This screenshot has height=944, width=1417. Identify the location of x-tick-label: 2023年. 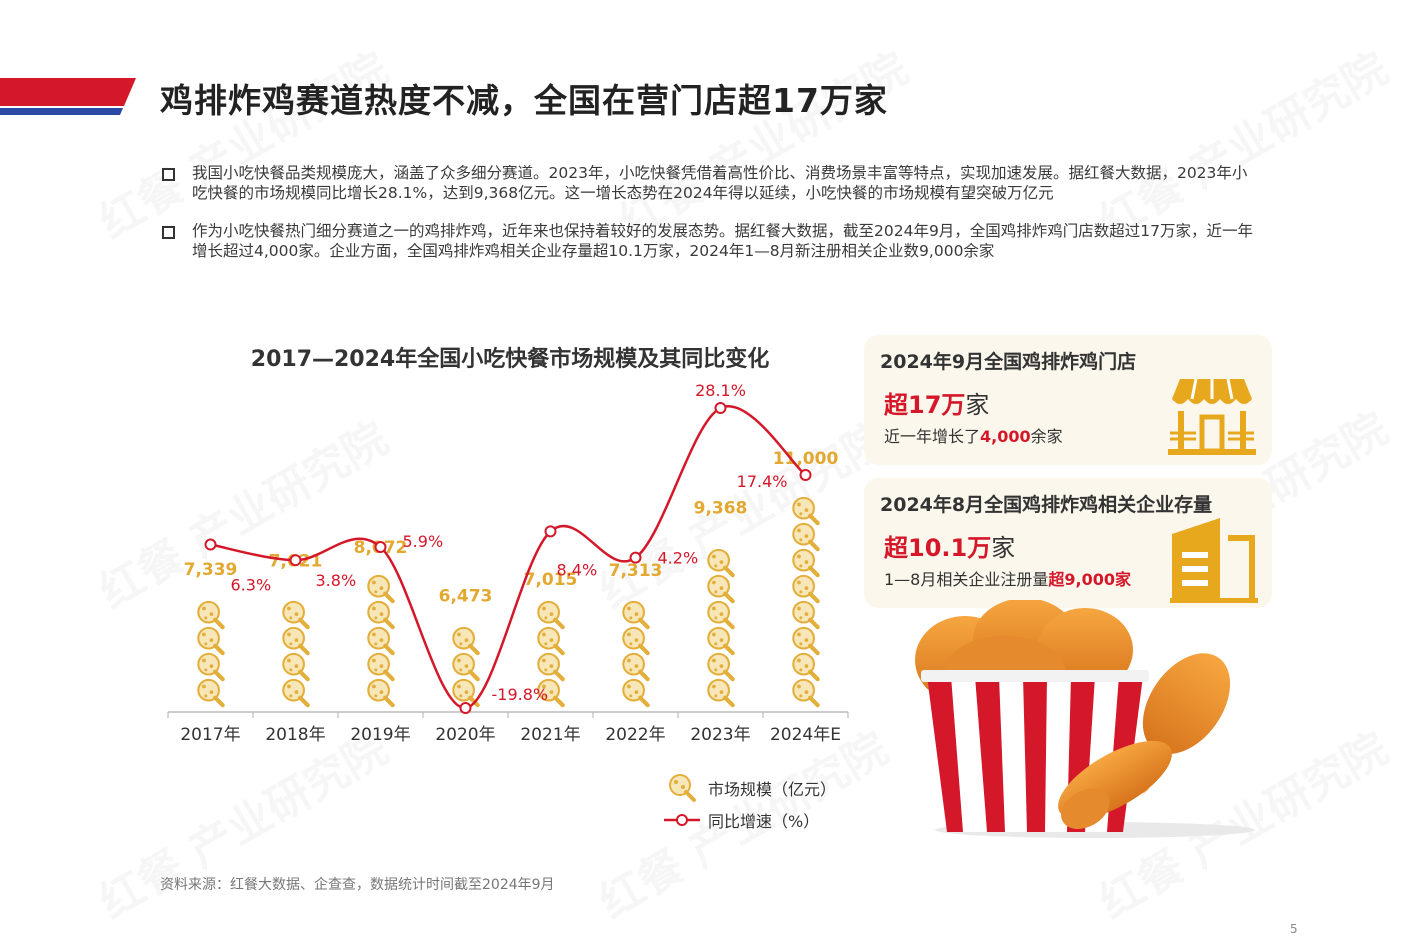
(720, 735).